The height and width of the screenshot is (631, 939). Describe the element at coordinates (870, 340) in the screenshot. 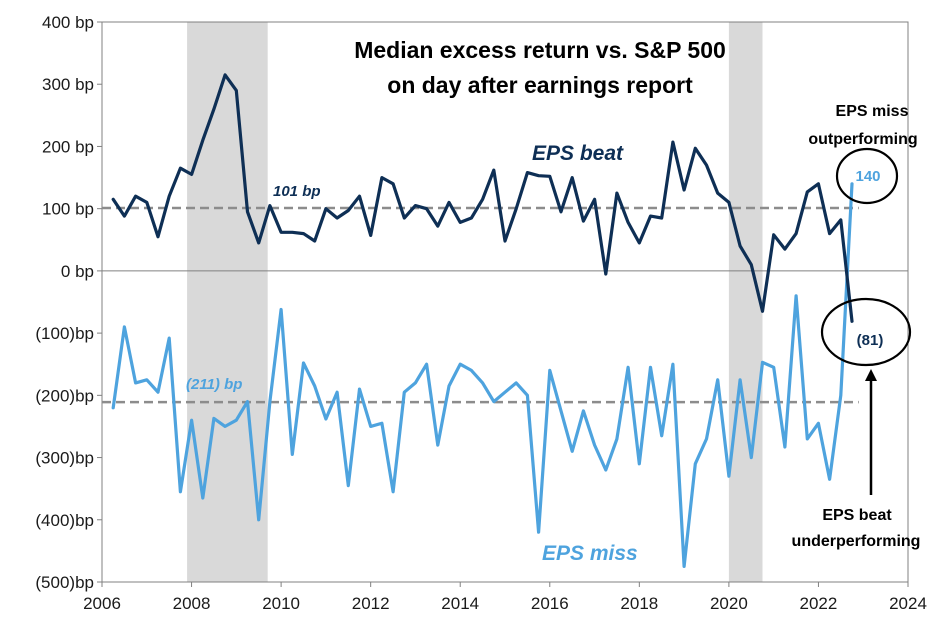

I see `end-value-label-eps-beat: (81)` at that location.